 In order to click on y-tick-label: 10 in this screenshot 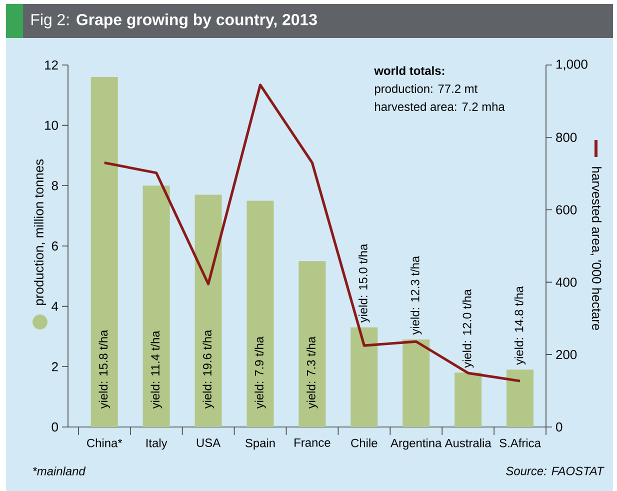, I will do `click(51, 125)`.